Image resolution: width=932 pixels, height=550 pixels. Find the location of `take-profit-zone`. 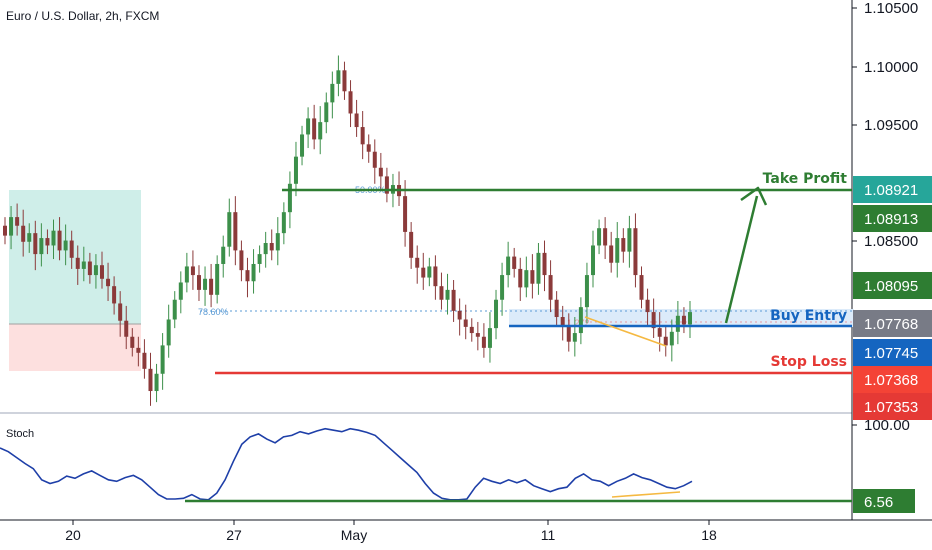

take-profit-zone is located at coordinates (75, 257).